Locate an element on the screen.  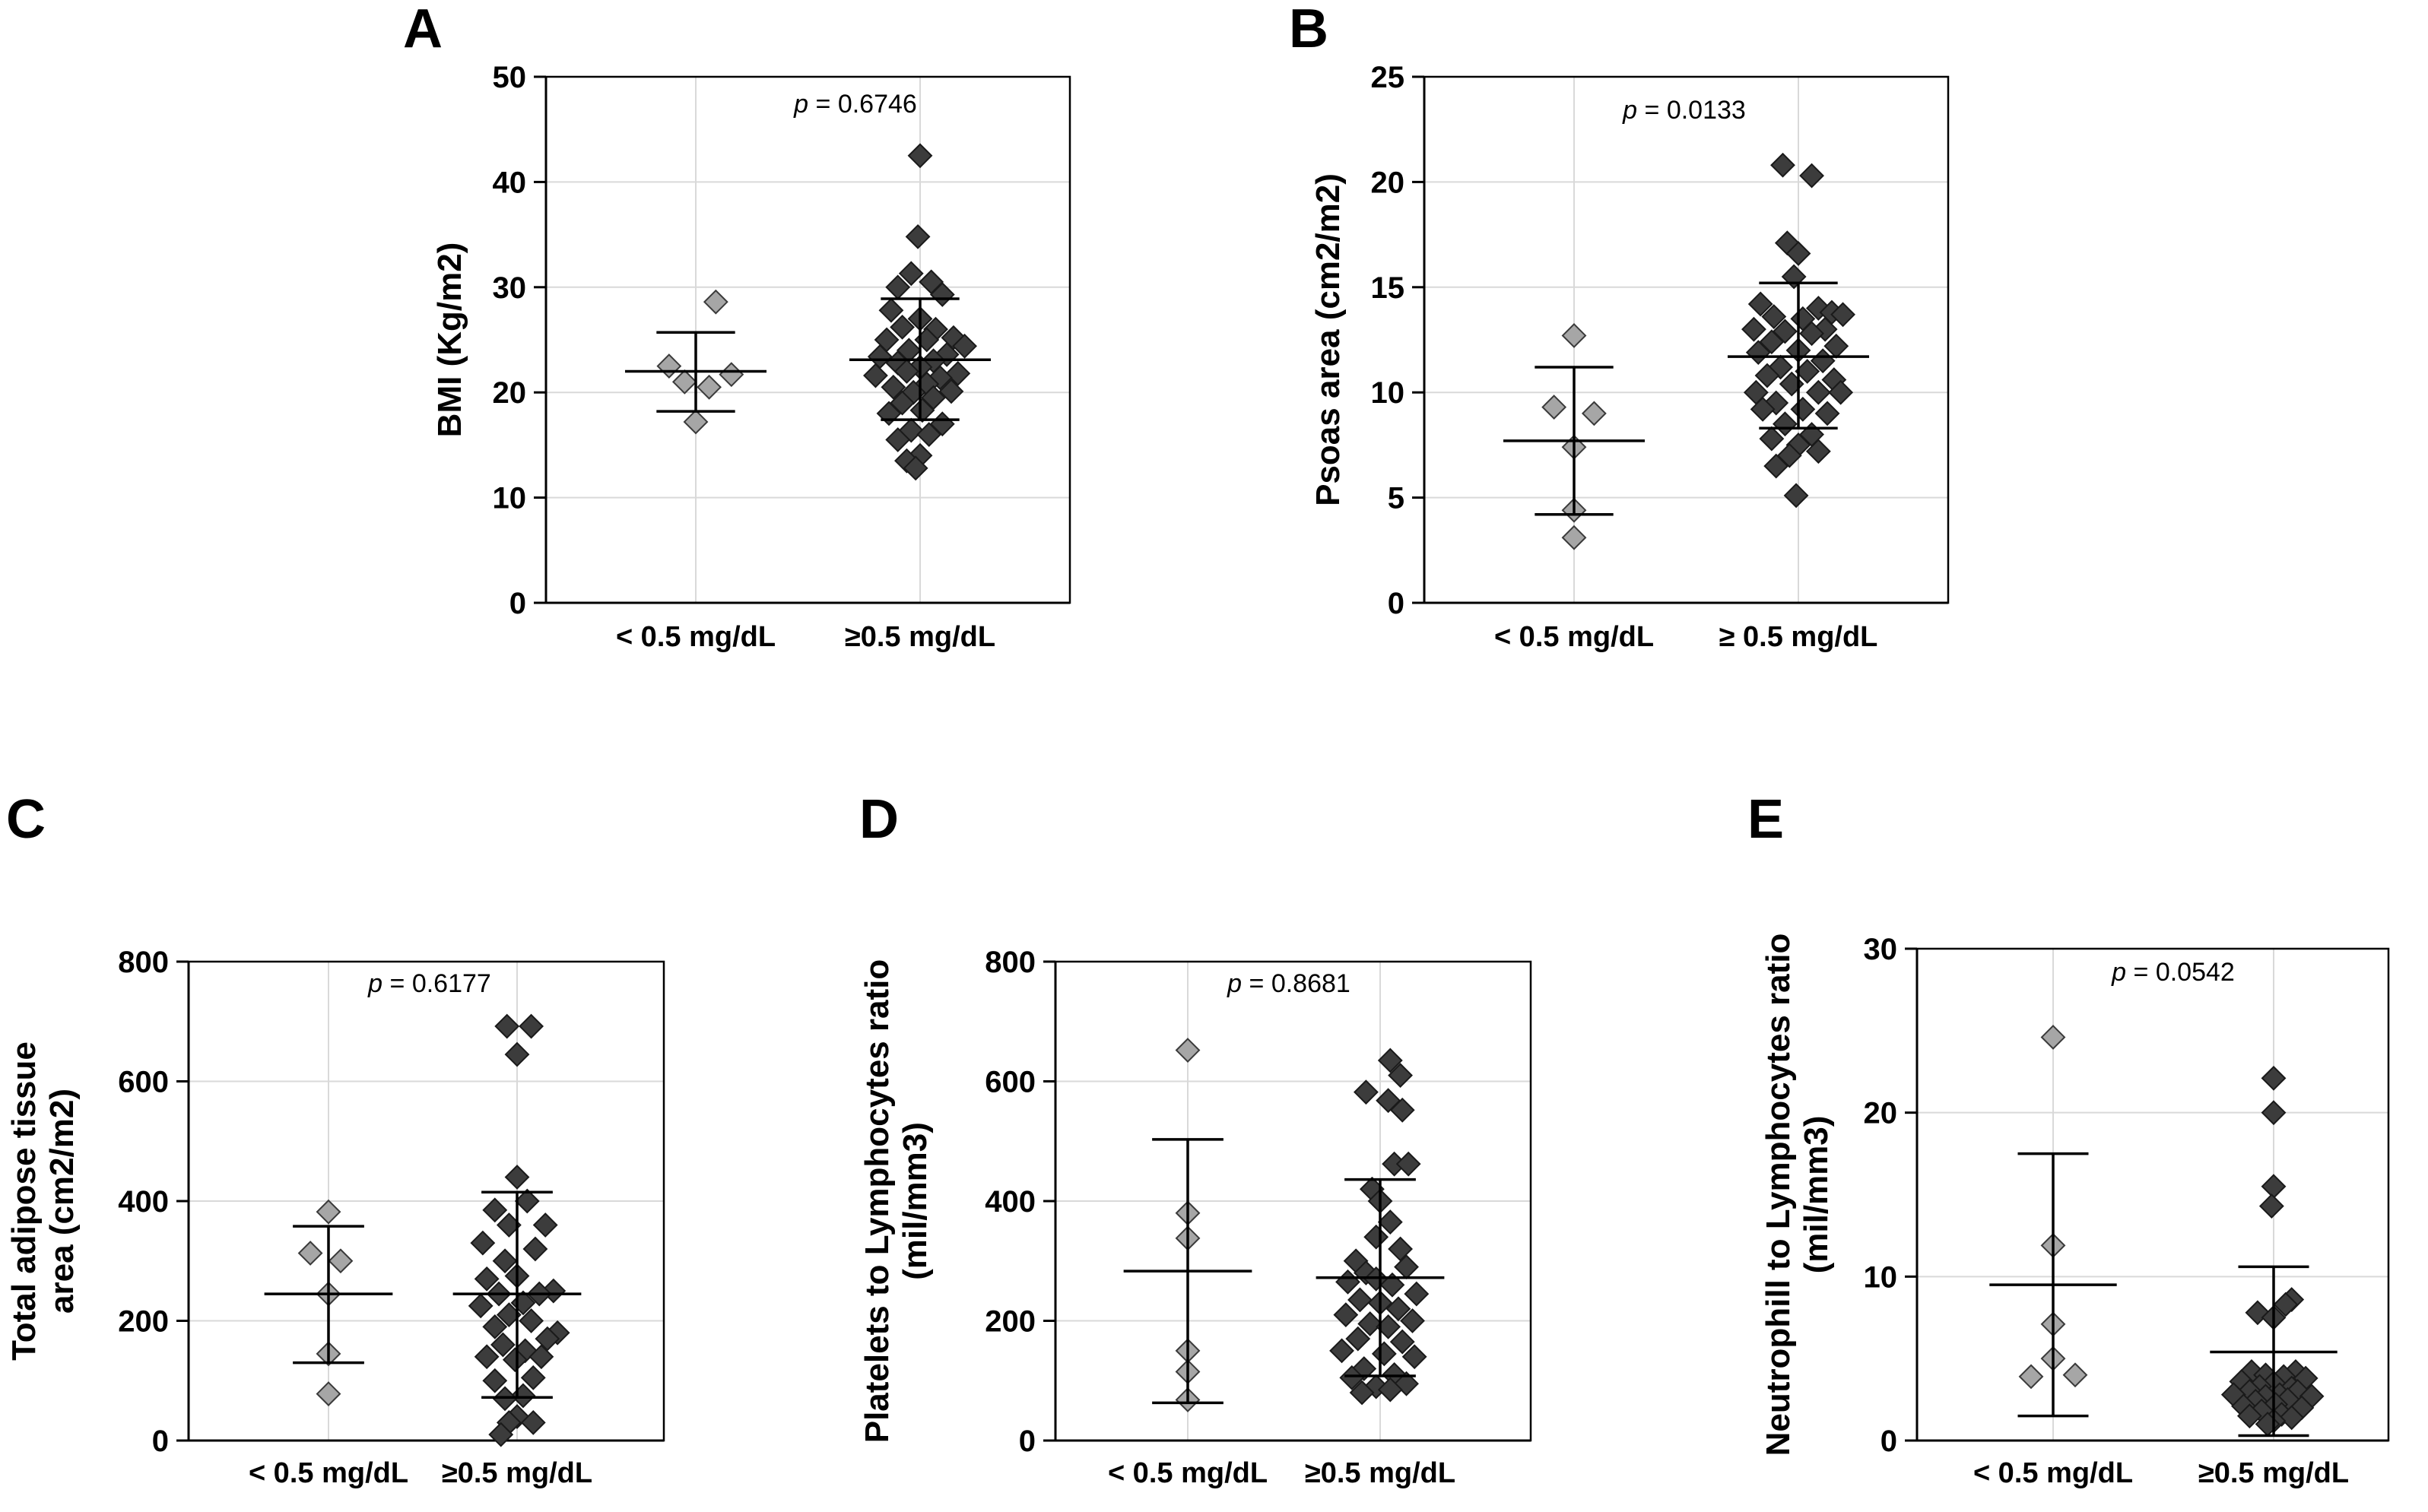
y-axis-label: BMI (Kg/m2) is located at coordinates (449, 340).